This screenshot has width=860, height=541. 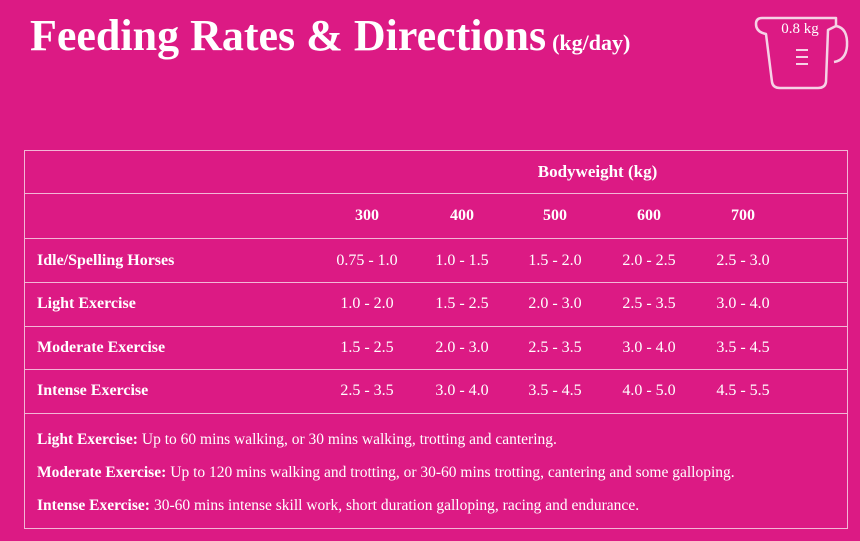 What do you see at coordinates (367, 215) in the screenshot?
I see `column-header: 300` at bounding box center [367, 215].